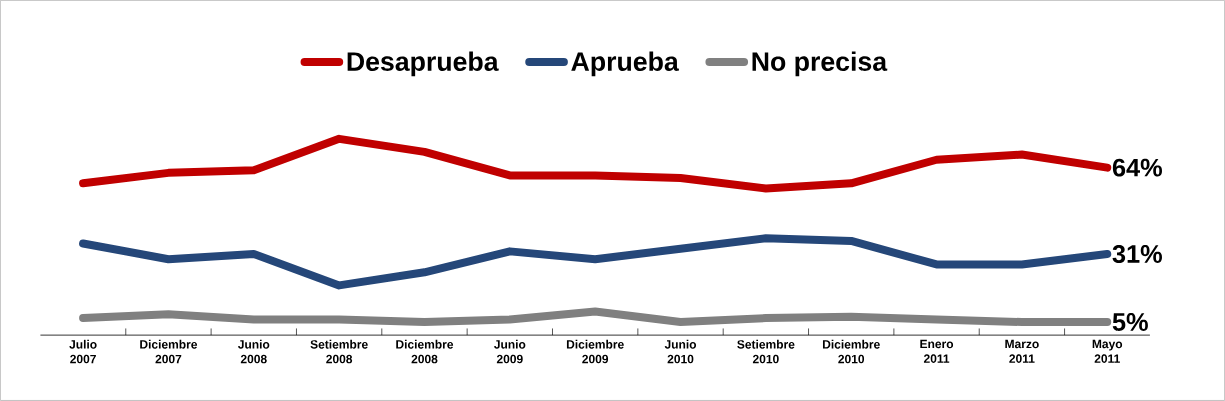 This screenshot has width=1225, height=401. What do you see at coordinates (1137, 167) in the screenshot?
I see `data-label: 64%` at bounding box center [1137, 167].